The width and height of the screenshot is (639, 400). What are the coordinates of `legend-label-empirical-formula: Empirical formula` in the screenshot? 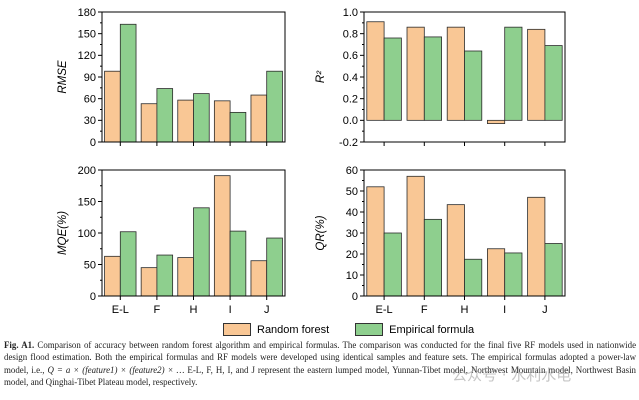 It's located at (432, 329).